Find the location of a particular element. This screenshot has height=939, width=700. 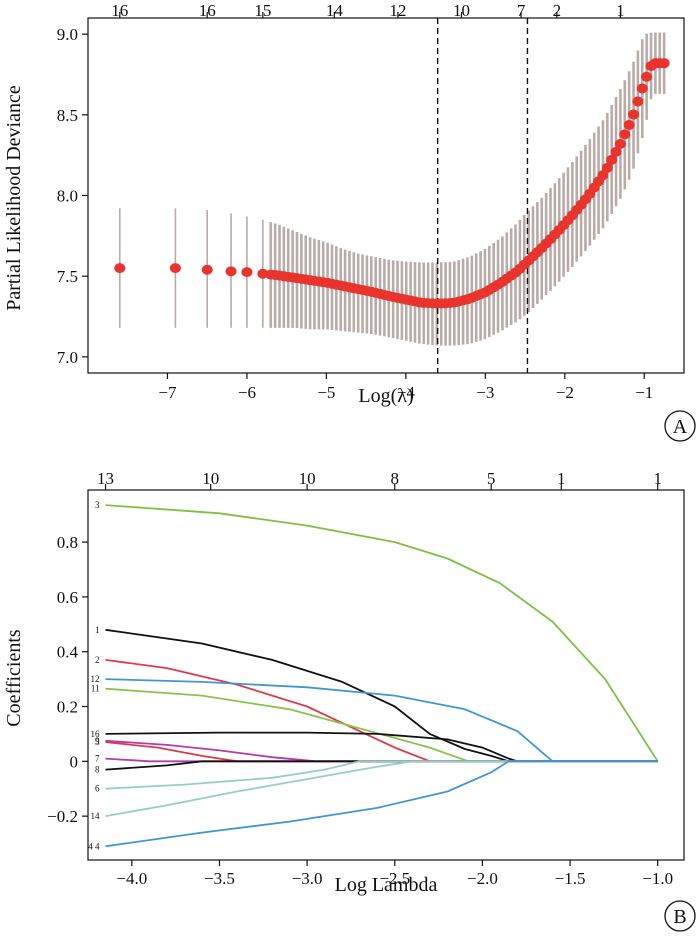

x-tick-label-5: −2 is located at coordinates (565, 392).